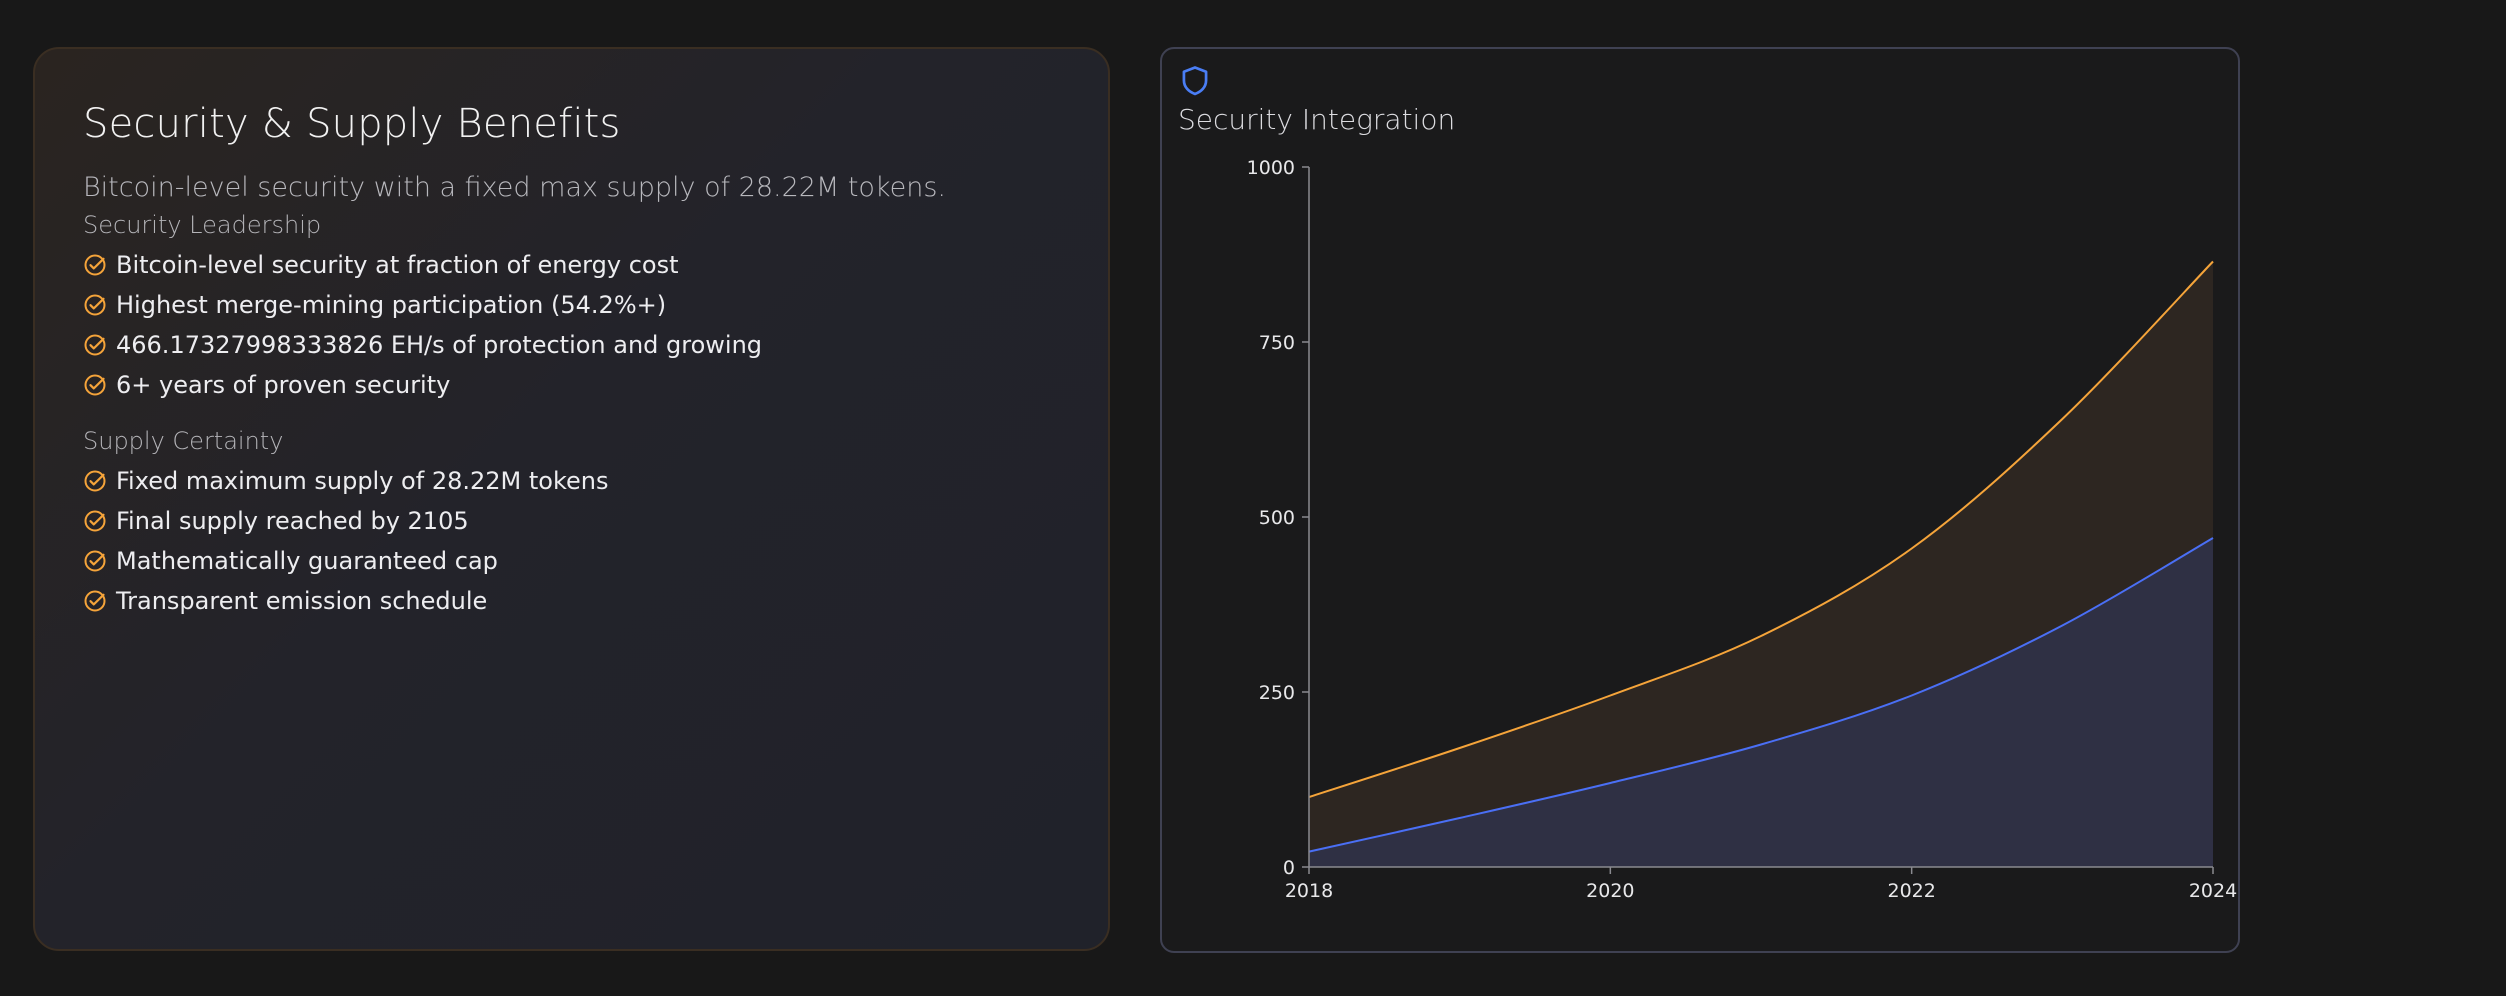 This screenshot has width=2506, height=996. I want to click on list-item: Transparent emission schedule, so click(285, 601).